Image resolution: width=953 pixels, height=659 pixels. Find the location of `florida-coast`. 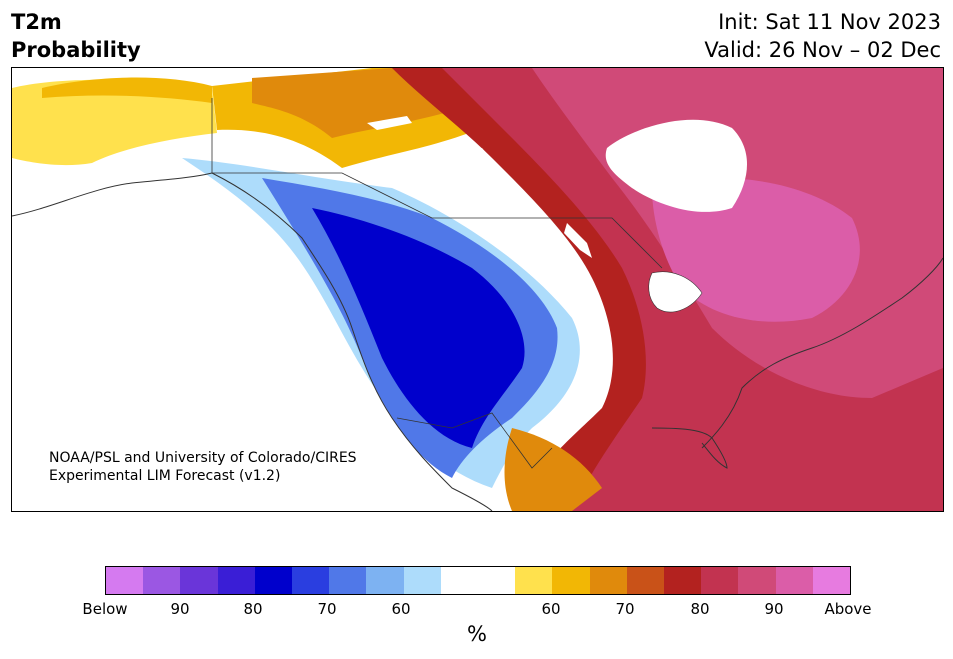

florida-coast is located at coordinates (689, 448).